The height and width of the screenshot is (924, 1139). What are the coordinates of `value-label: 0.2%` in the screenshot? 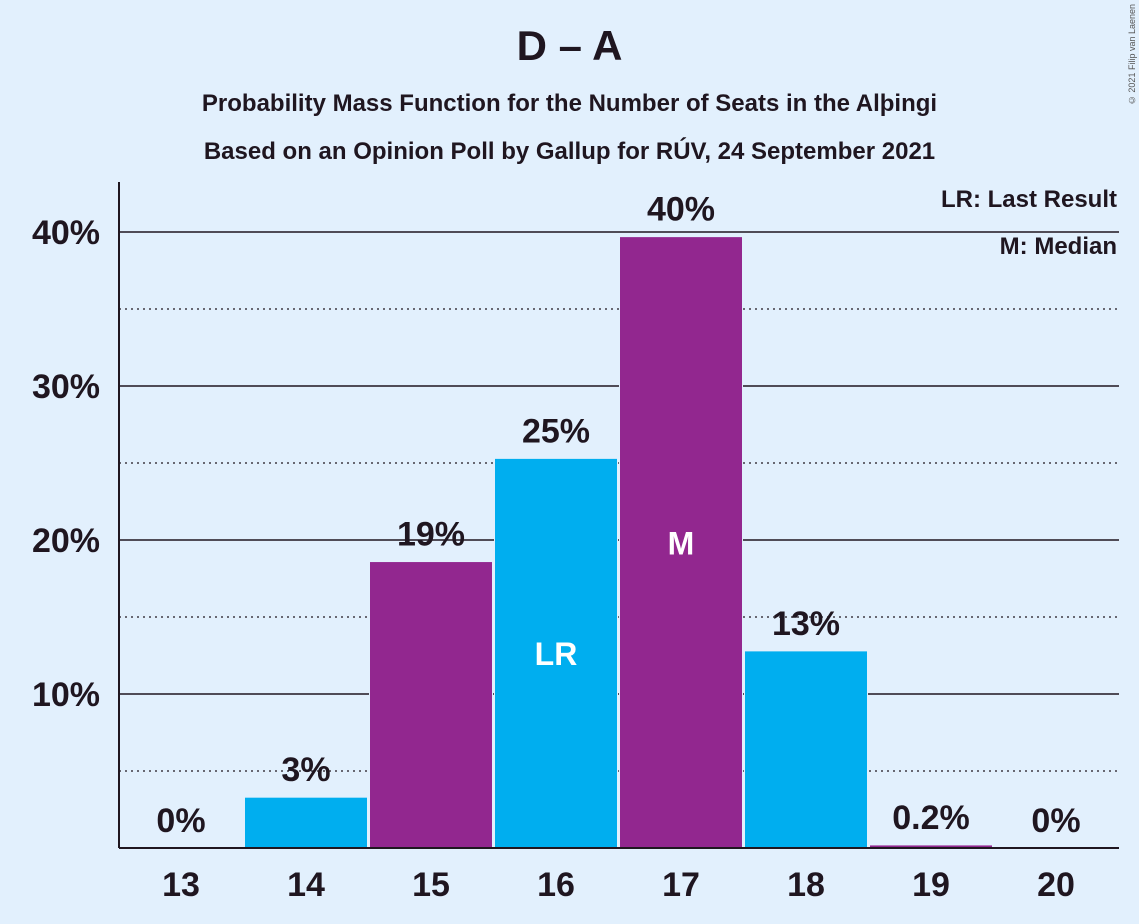 It's located at (931, 818).